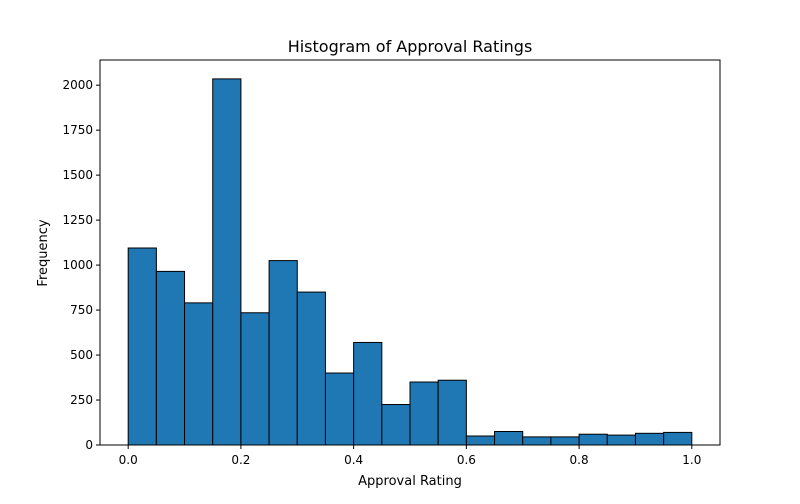  What do you see at coordinates (81, 355) in the screenshot?
I see `y-tick-label: 500` at bounding box center [81, 355].